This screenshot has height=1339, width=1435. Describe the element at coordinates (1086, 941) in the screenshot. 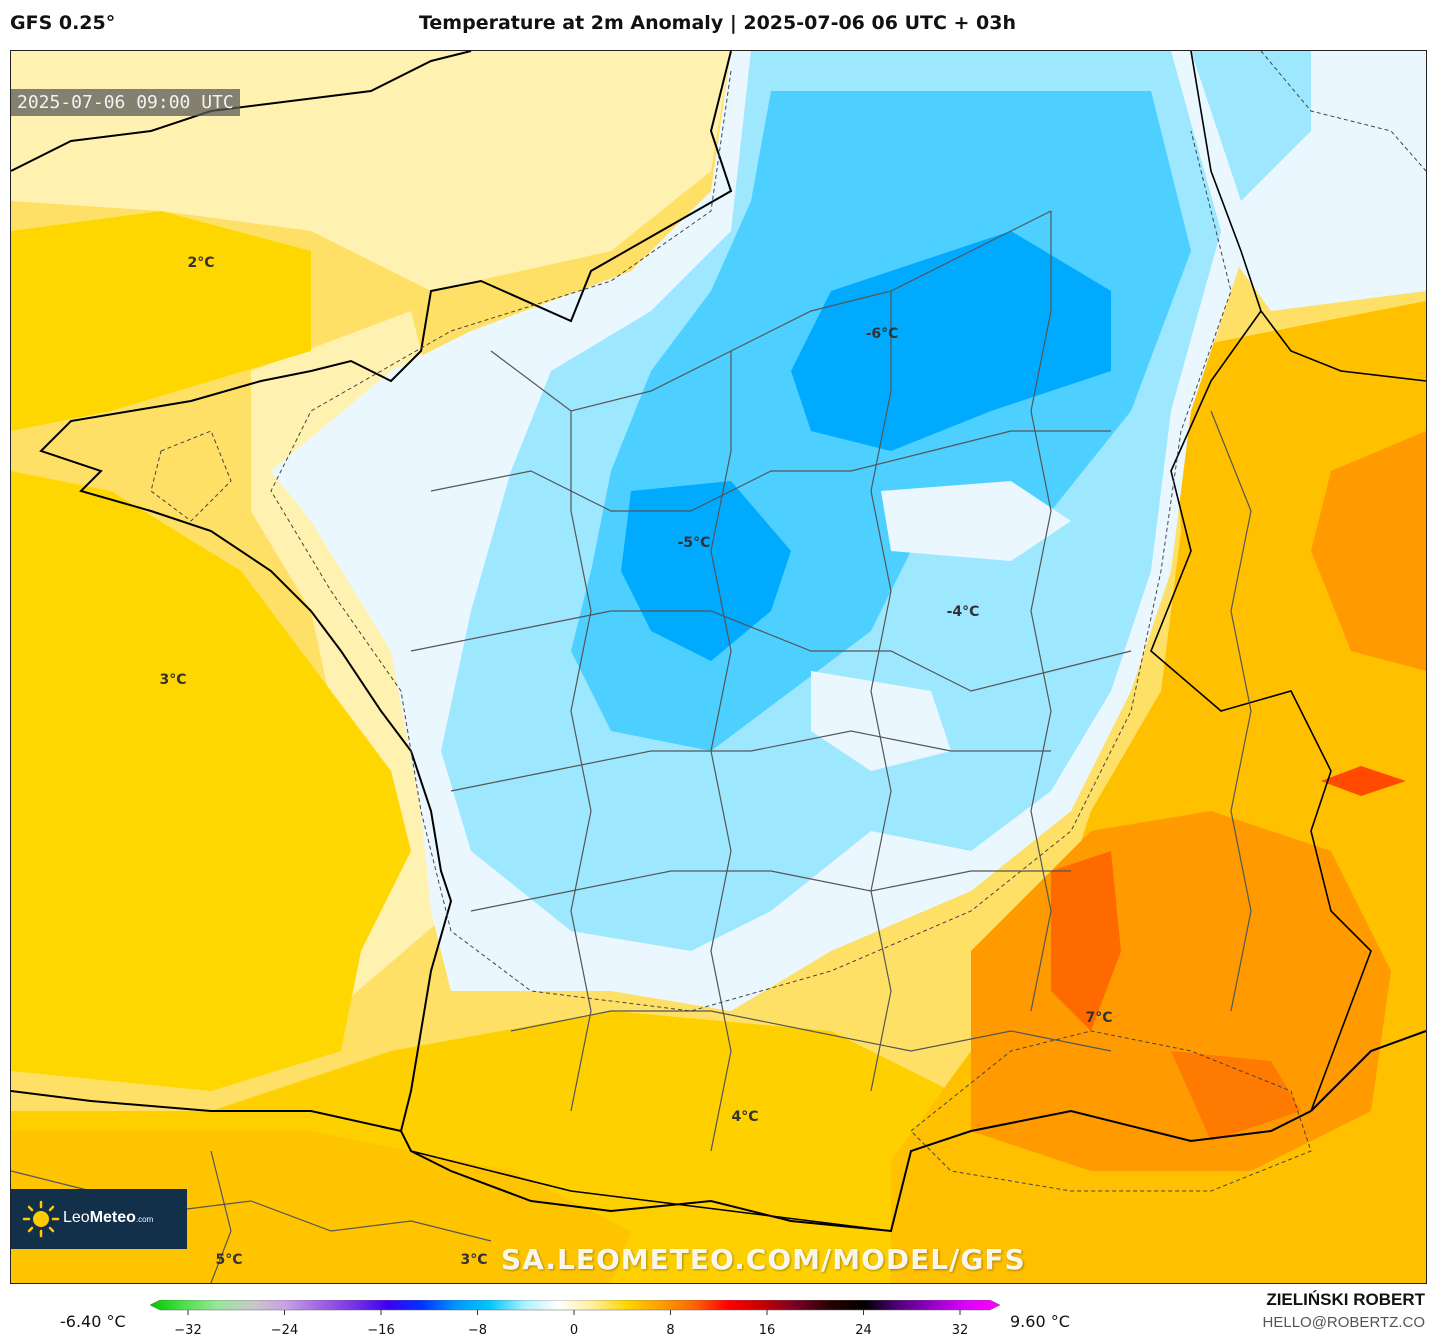

I see `rhone-hottest-zone` at that location.